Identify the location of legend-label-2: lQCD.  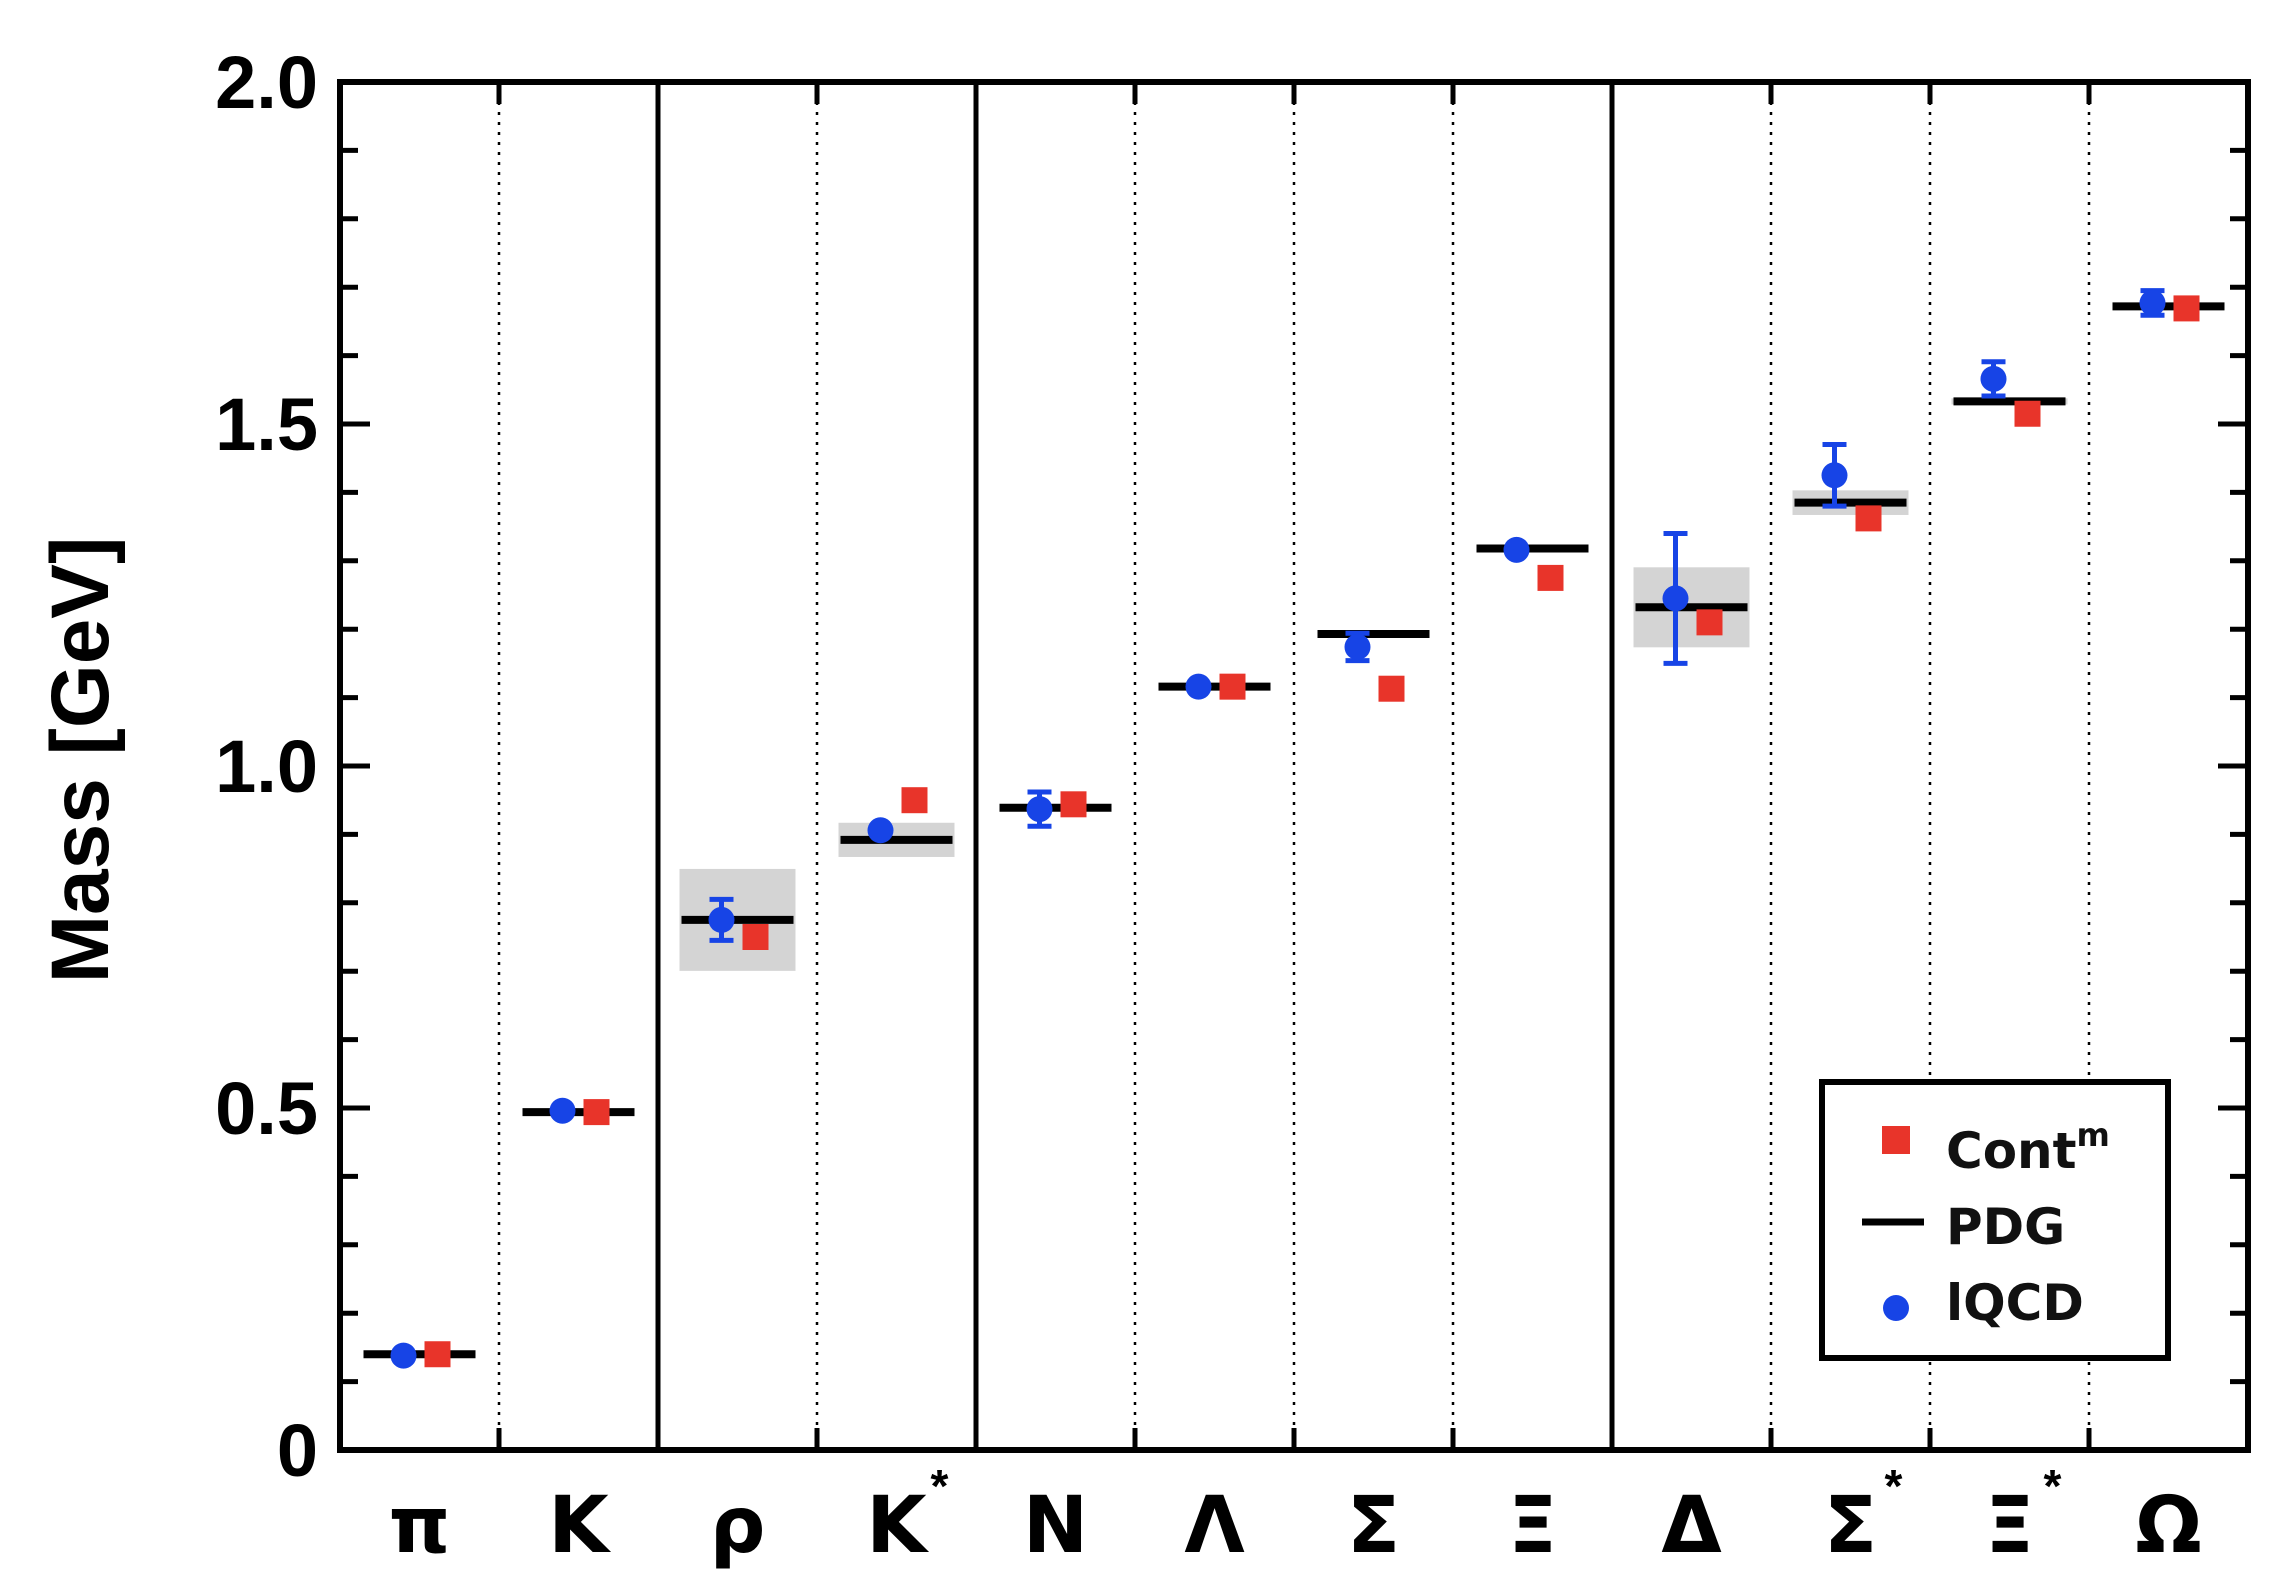
(2015, 1303).